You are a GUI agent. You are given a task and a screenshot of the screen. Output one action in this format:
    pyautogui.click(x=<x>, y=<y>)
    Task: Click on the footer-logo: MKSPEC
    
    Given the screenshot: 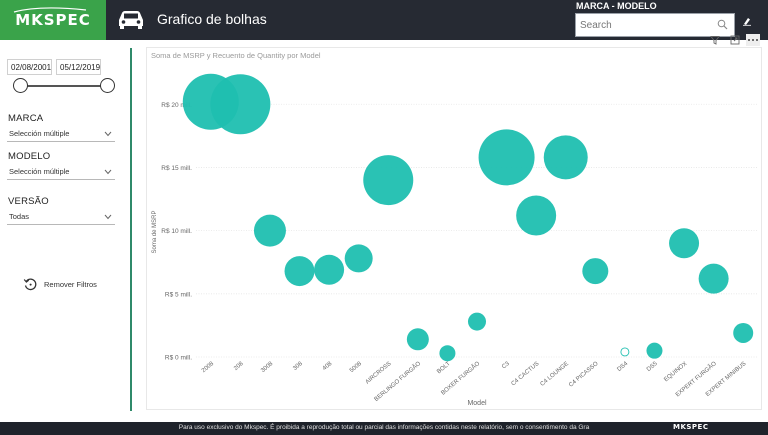 What is the action you would take?
    pyautogui.click(x=691, y=427)
    